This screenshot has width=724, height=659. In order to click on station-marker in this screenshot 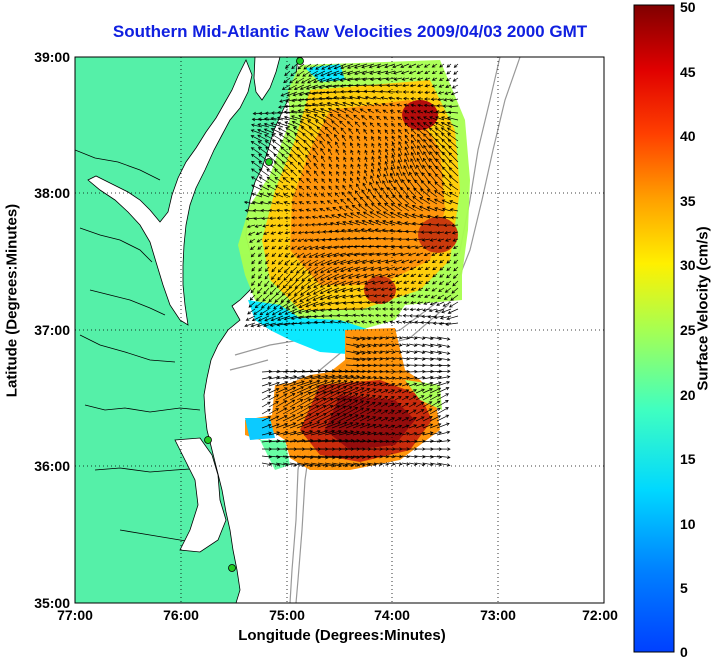, I will do `click(208, 440)`.